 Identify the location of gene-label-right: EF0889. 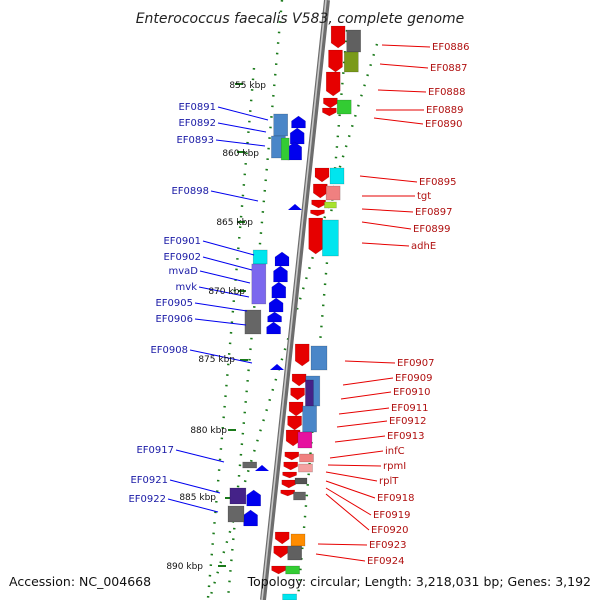
(445, 110).